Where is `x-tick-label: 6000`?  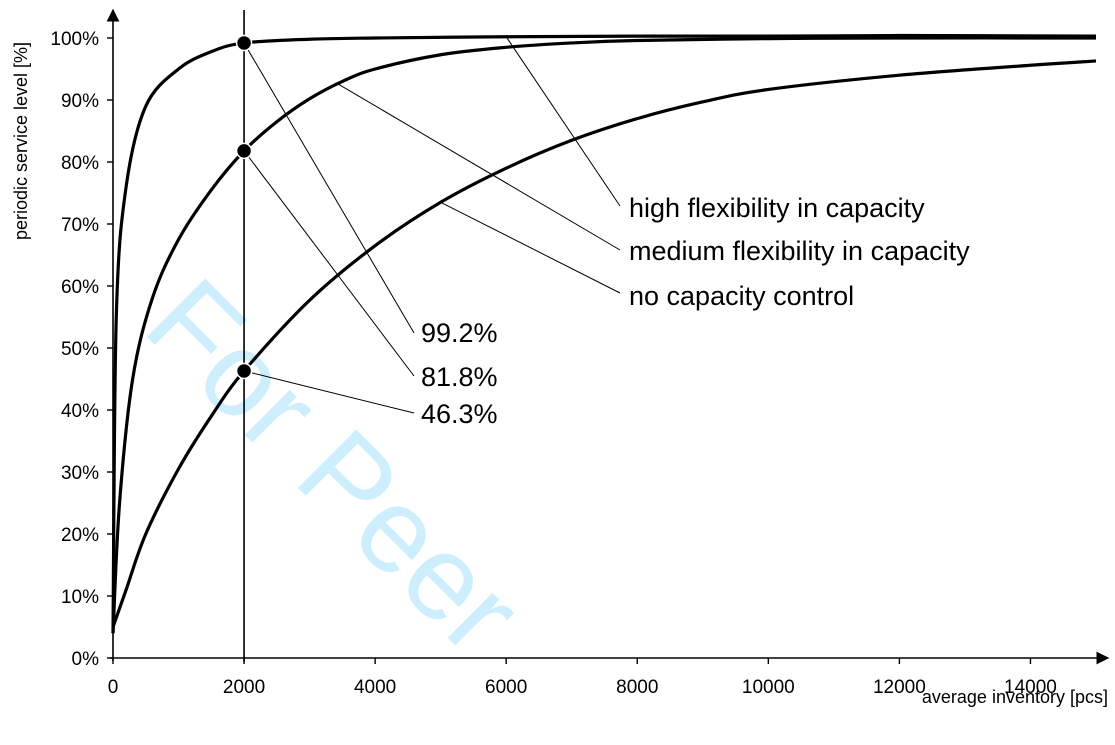 x-tick-label: 6000 is located at coordinates (506, 687).